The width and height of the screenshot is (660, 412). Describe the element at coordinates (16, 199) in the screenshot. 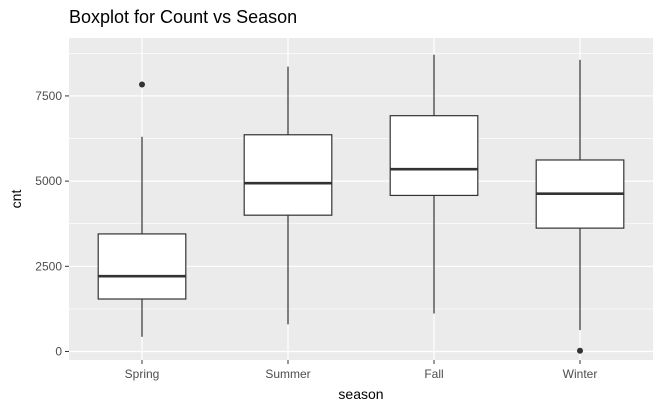

I see `y-axis-title: cnt` at that location.